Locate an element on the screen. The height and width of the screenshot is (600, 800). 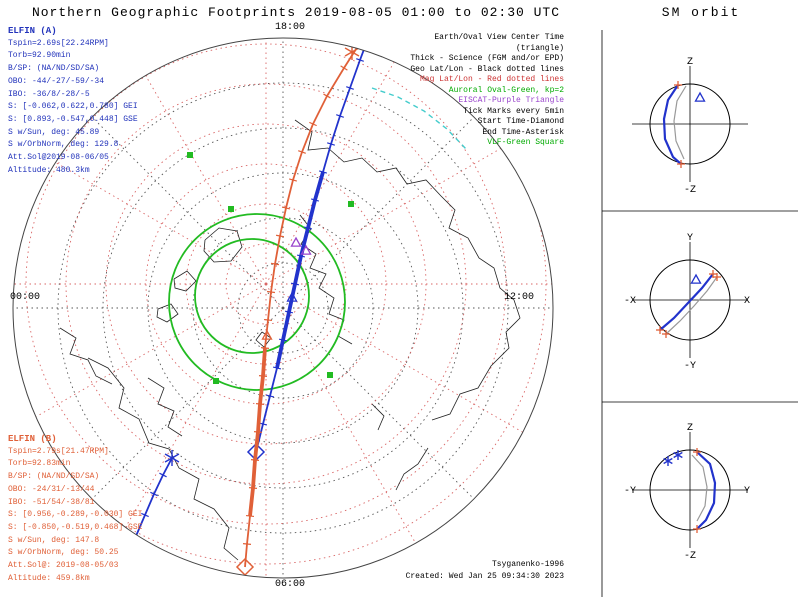
sm-orbit-title: SM orbit is located at coordinates (701, 12).